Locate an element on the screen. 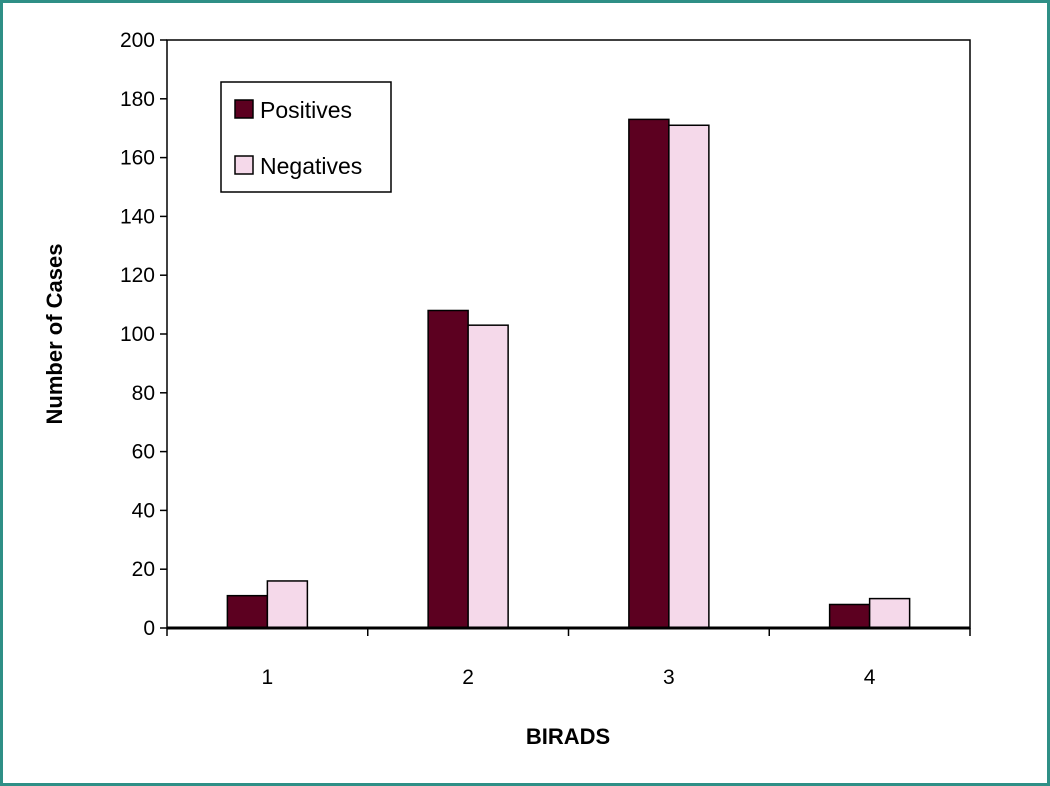  x-tick-label: 2 is located at coordinates (468, 677).